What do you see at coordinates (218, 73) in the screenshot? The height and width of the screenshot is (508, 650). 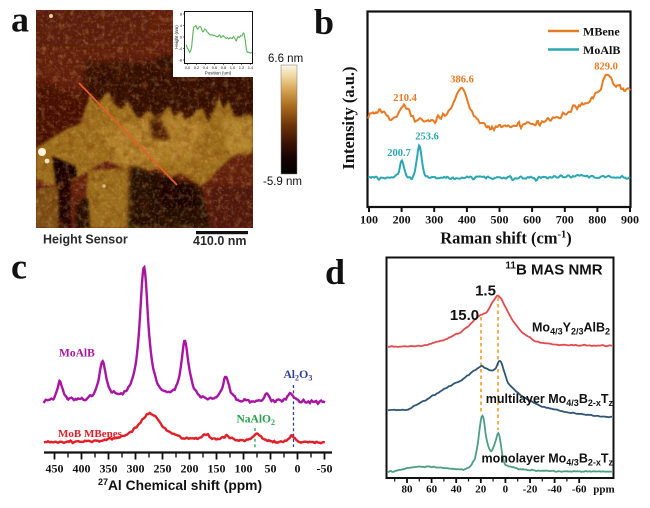 I see `svg-text: Position (um)` at bounding box center [218, 73].